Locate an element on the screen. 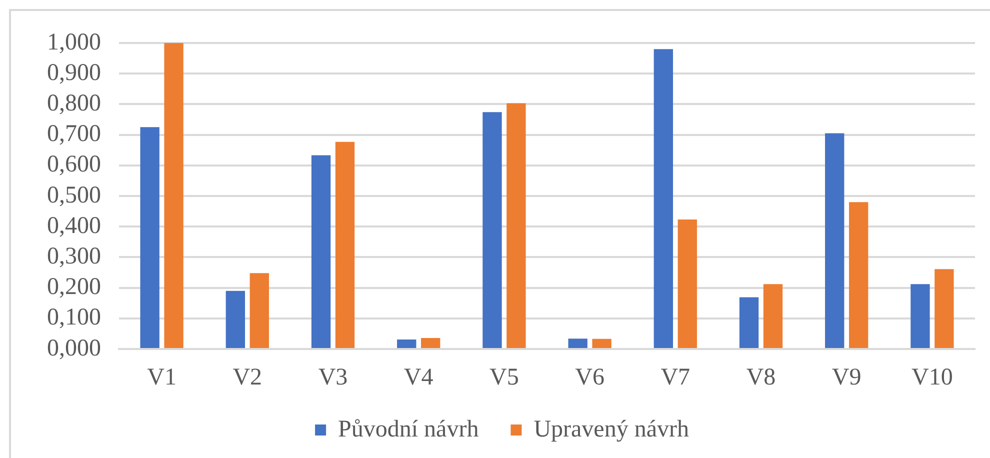  y-tick-label: 0,300 is located at coordinates (74, 256).